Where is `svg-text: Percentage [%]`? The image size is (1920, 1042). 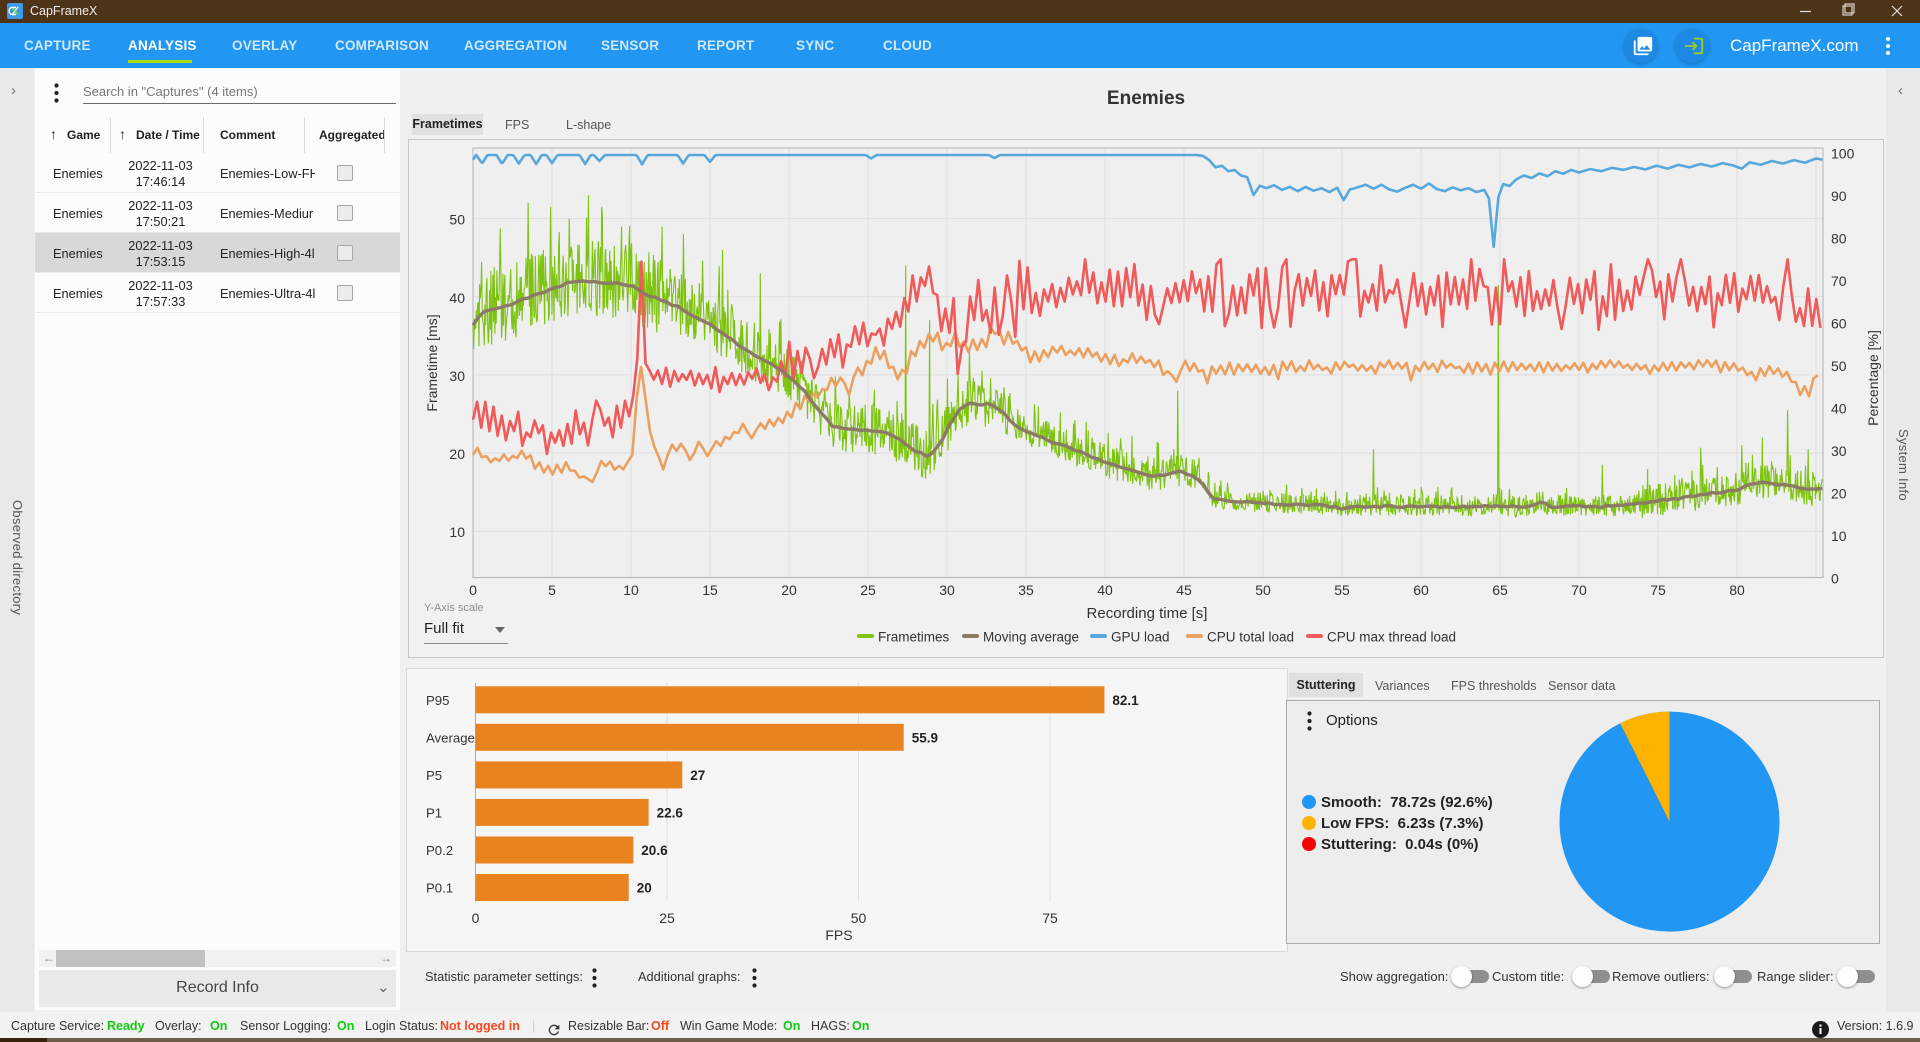 svg-text: Percentage [%] is located at coordinates (1873, 378).